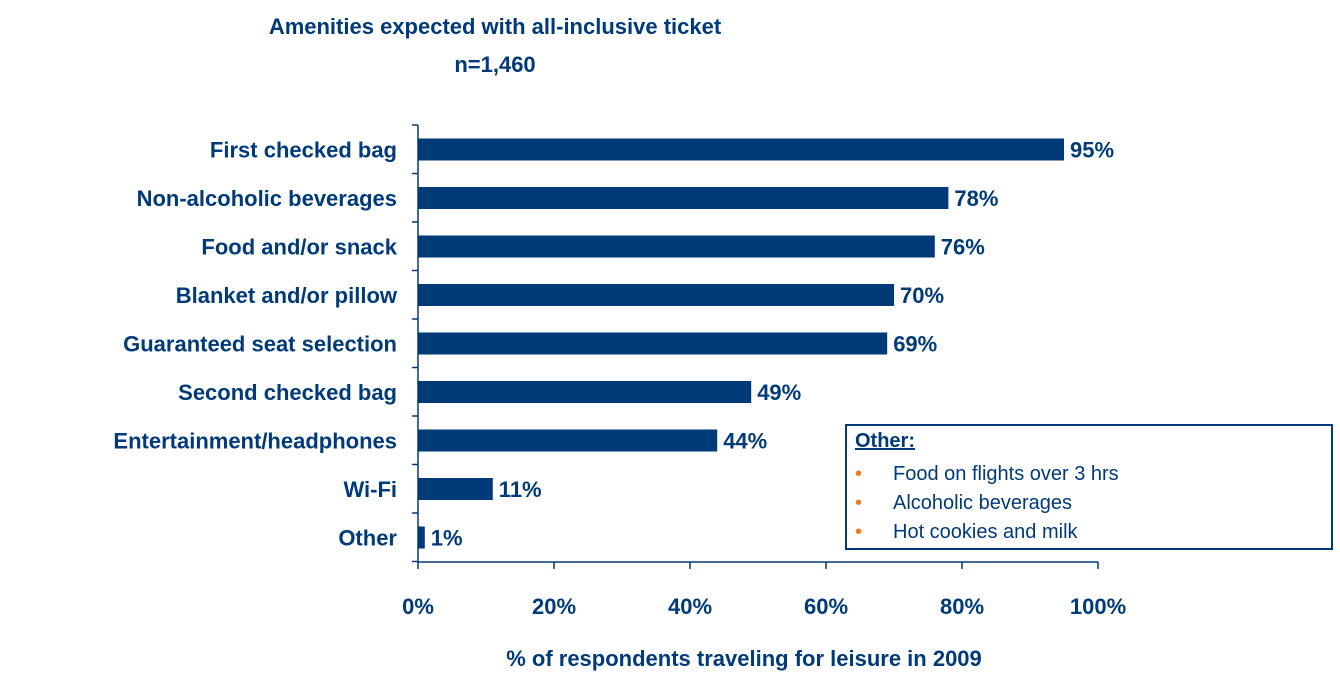 This screenshot has height=674, width=1340. What do you see at coordinates (255, 441) in the screenshot?
I see `category-label: Entertainment/headphones` at bounding box center [255, 441].